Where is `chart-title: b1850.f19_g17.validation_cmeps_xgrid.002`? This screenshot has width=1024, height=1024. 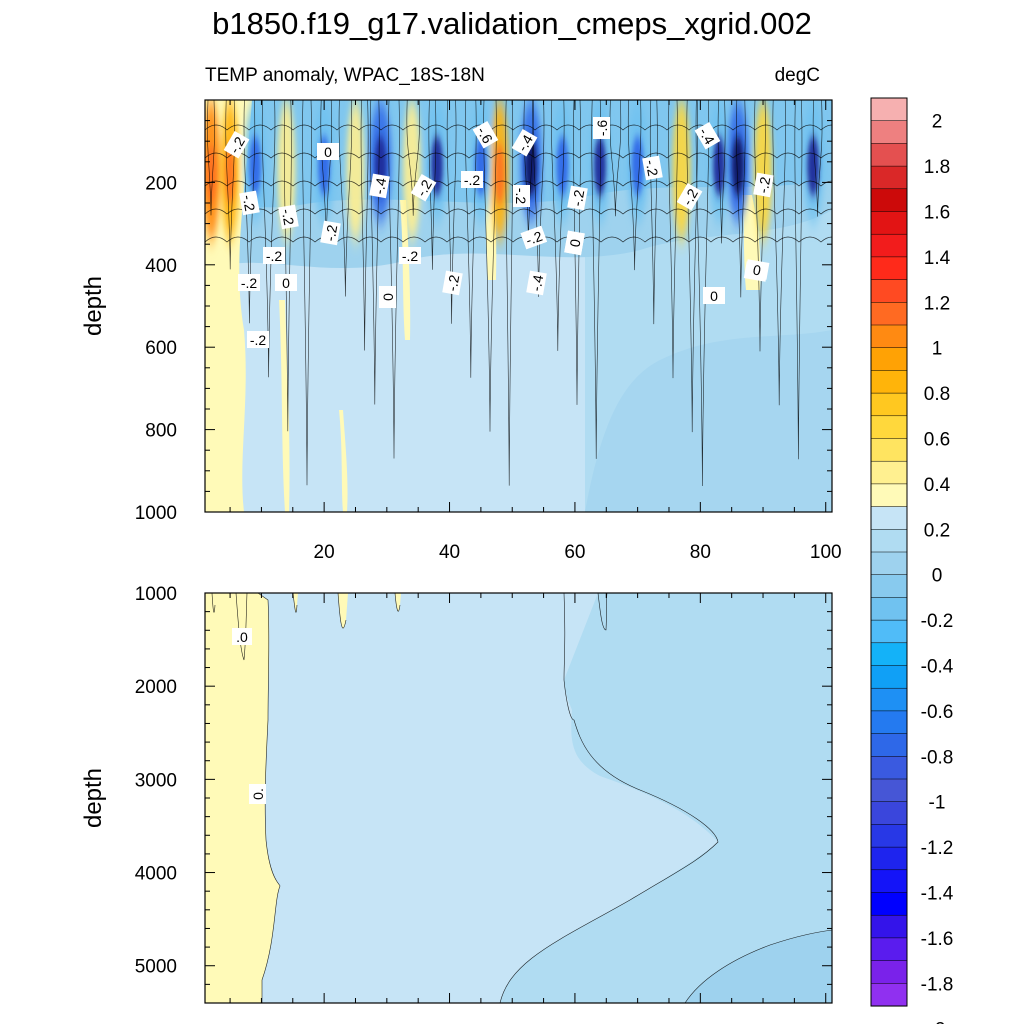 chart-title: b1850.f19_g17.validation_cmeps_xgrid.002 is located at coordinates (512, 23).